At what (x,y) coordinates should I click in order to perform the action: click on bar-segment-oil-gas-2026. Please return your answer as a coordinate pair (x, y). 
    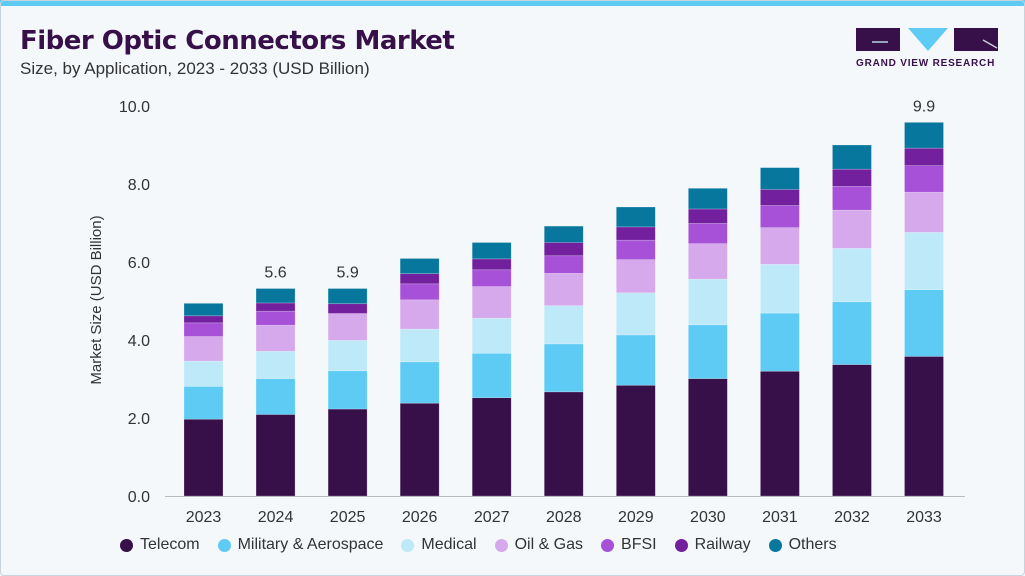
    Looking at the image, I should click on (419, 314).